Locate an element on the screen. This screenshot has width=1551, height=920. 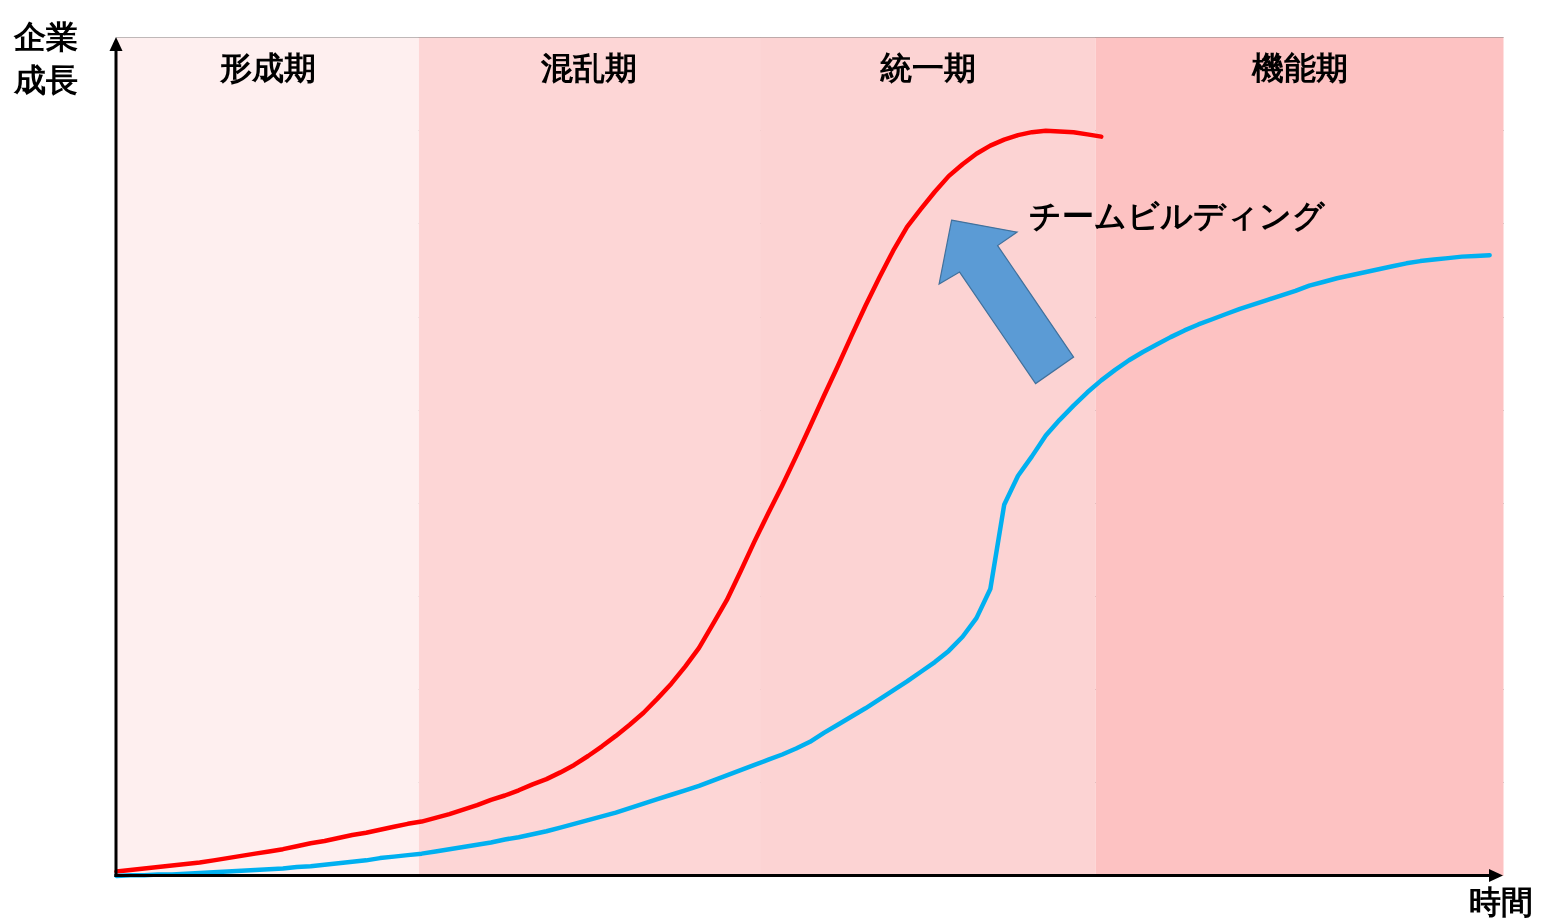
text: 機能期 is located at coordinates (1299, 67).